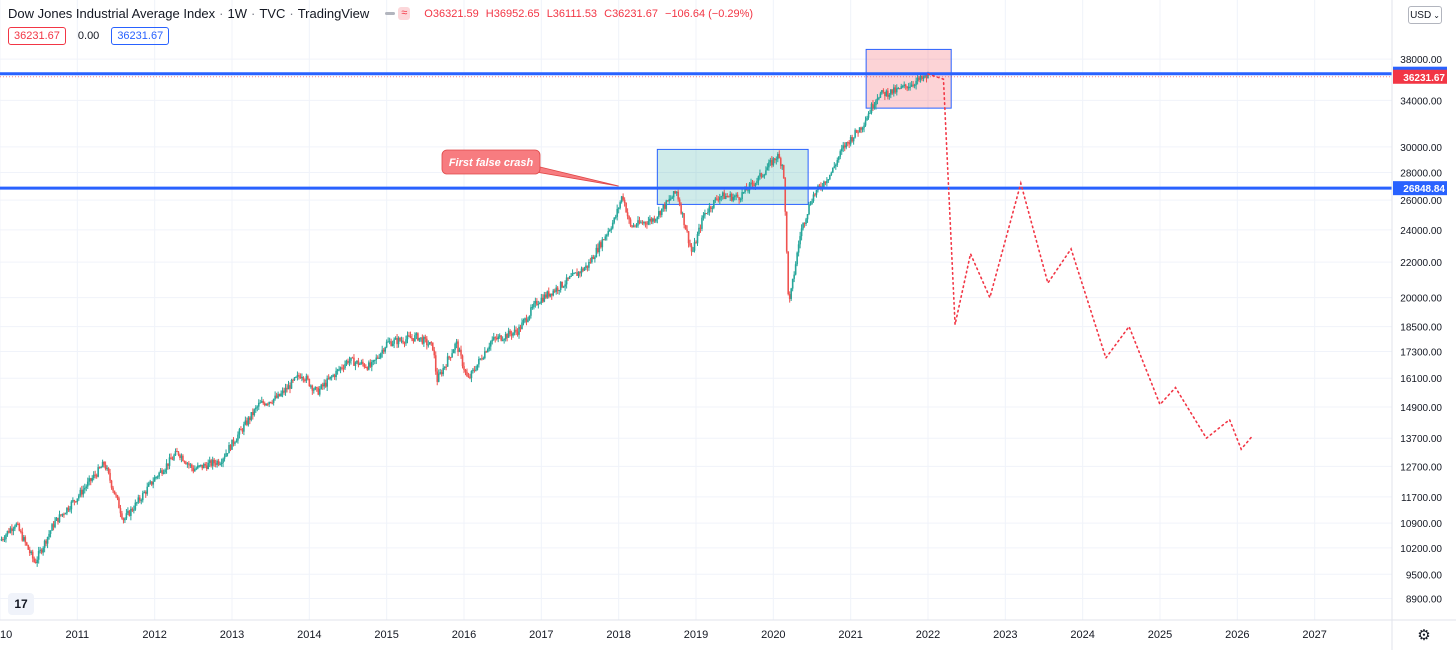 The width and height of the screenshot is (1456, 650). I want to click on interval-label: 1W, so click(237, 13).